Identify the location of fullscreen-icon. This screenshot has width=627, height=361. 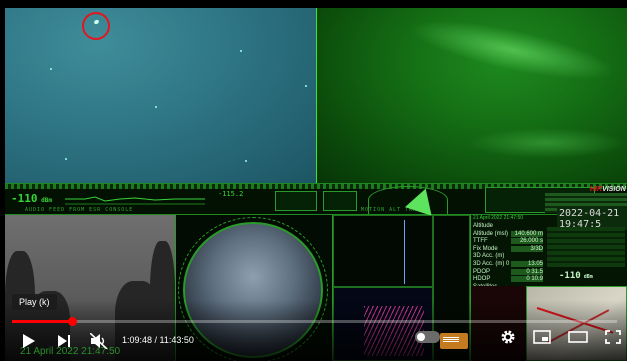
(613, 337).